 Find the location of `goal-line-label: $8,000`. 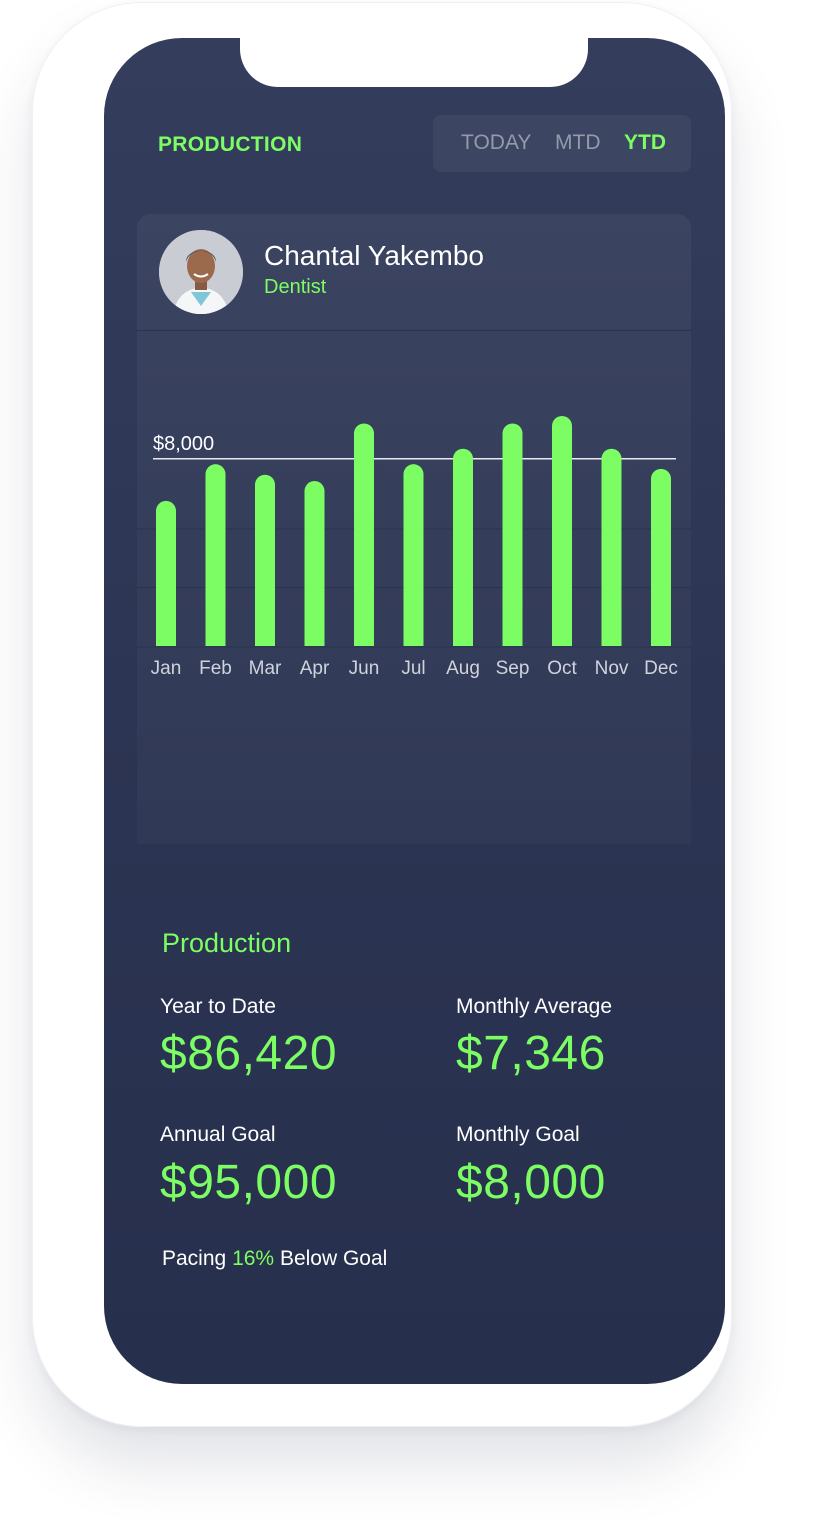

goal-line-label: $8,000 is located at coordinates (183, 444).